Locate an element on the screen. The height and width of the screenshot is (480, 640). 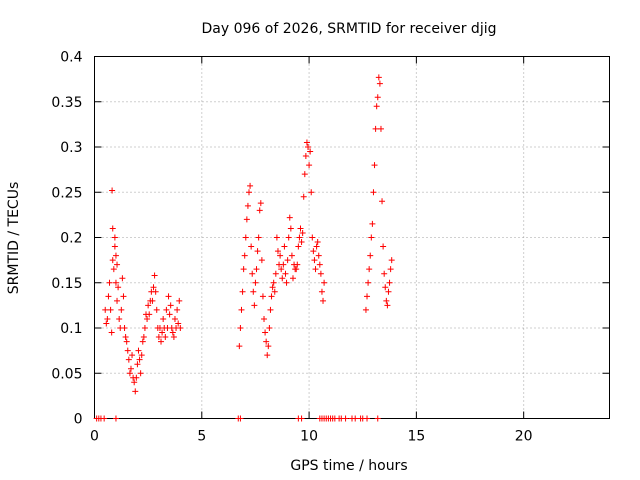
x-axis-label: GPS time / hours is located at coordinates (348, 466).